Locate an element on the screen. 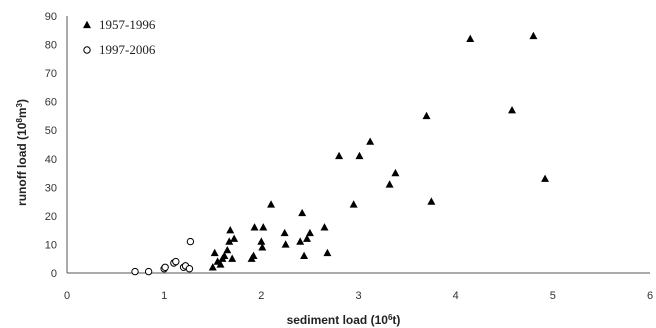  x-tick-label: 6 is located at coordinates (650, 296).